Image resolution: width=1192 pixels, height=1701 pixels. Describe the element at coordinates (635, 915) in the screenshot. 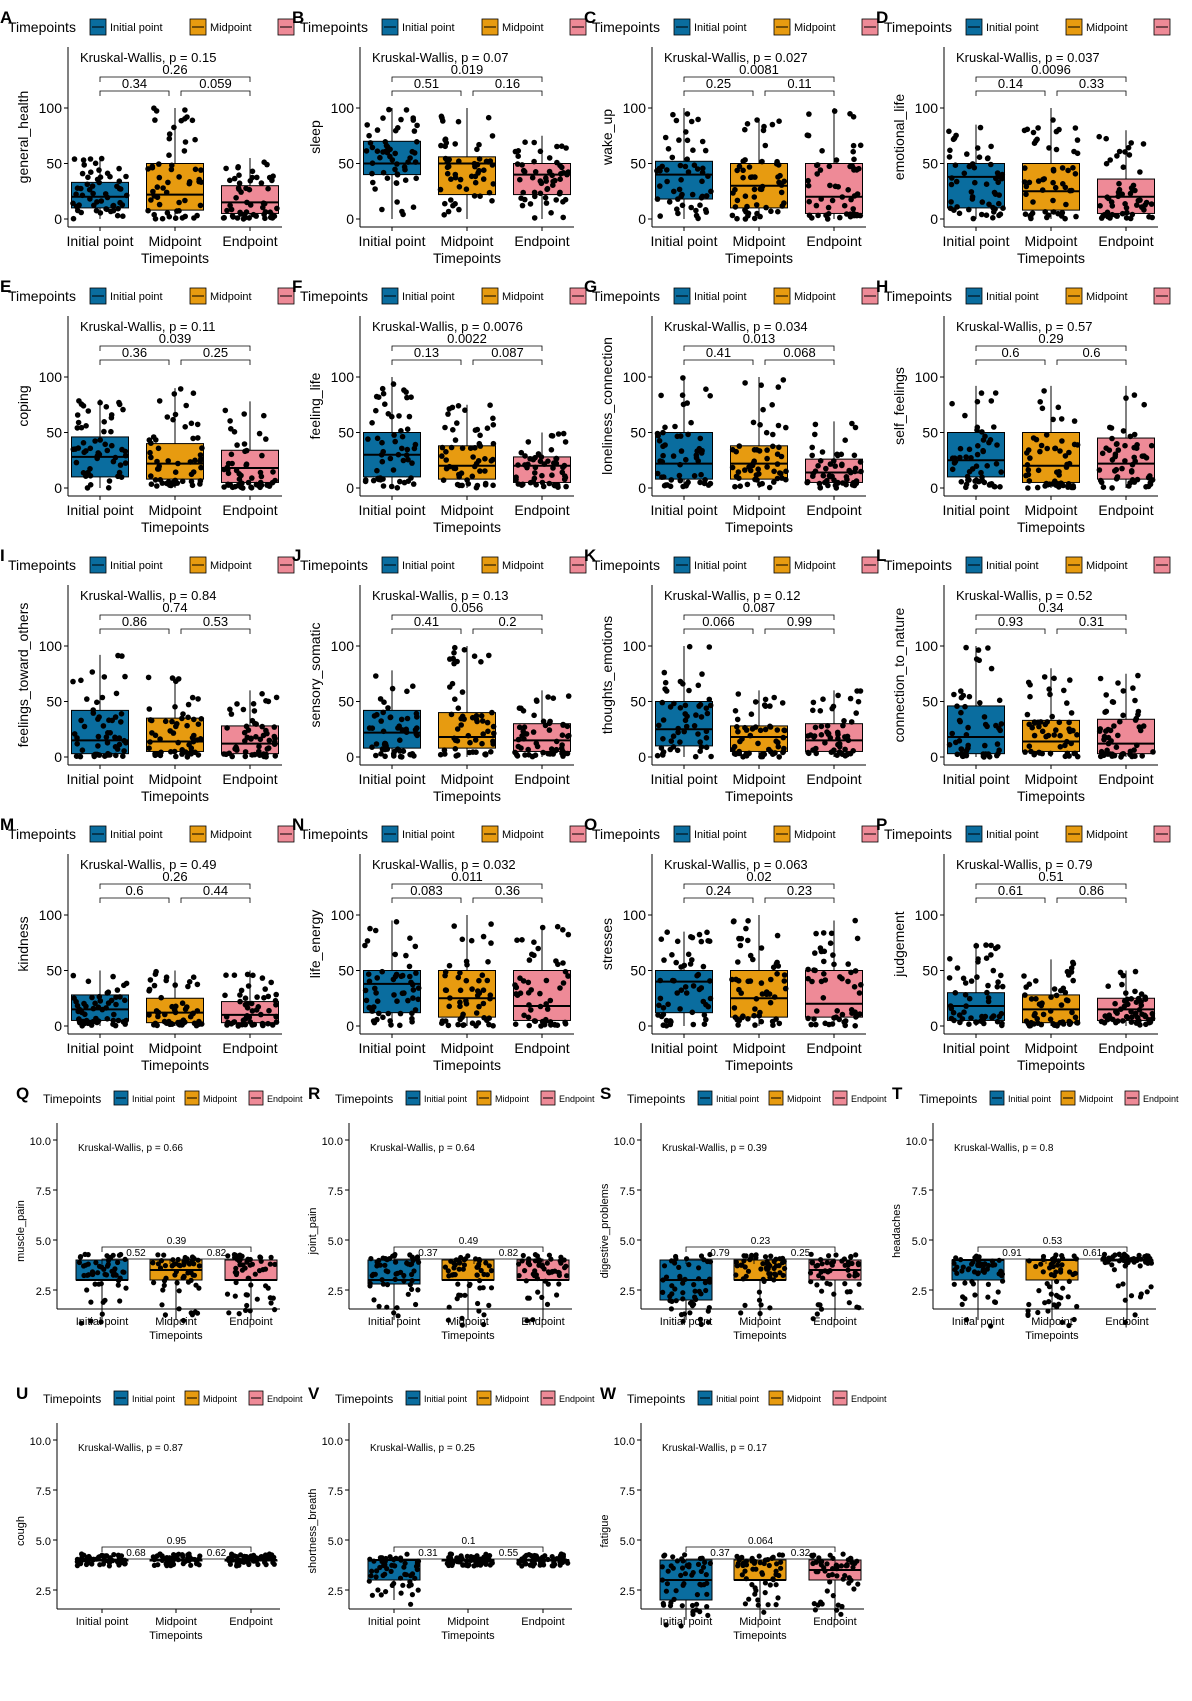

I see `y-tick-label: 100` at that location.